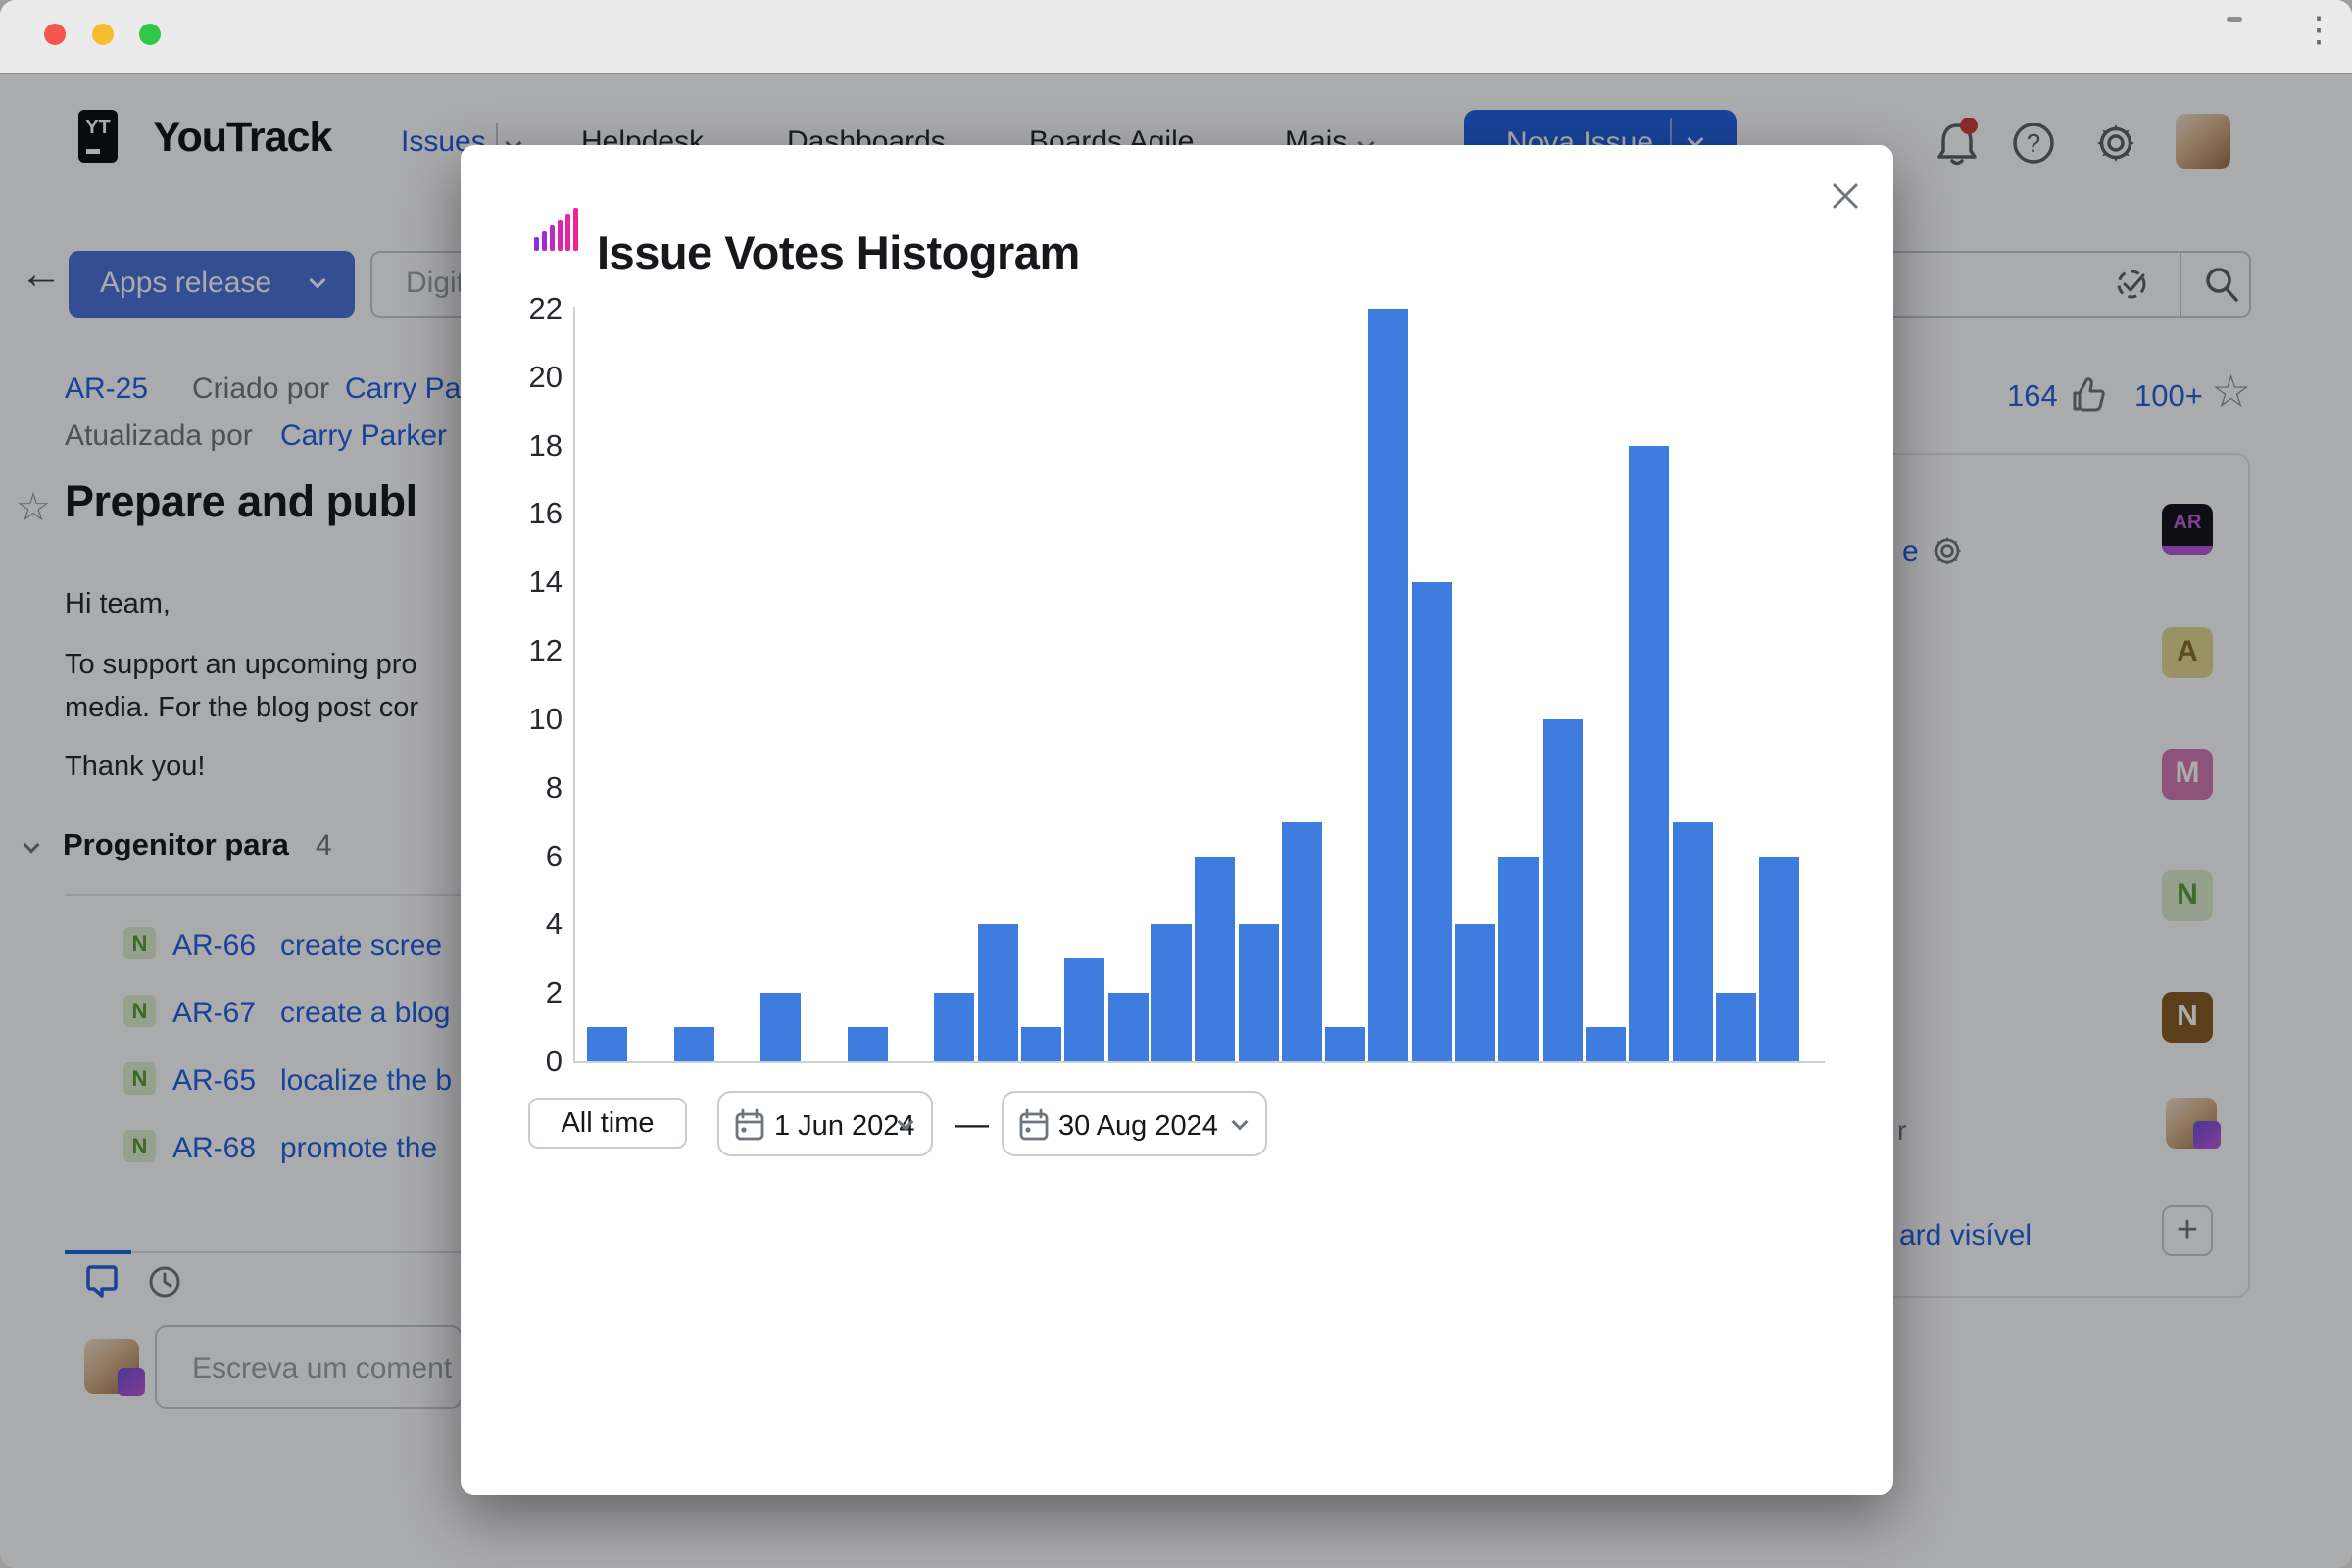  Describe the element at coordinates (214, 1080) in the screenshot. I see `subtask-link: AR-65` at that location.